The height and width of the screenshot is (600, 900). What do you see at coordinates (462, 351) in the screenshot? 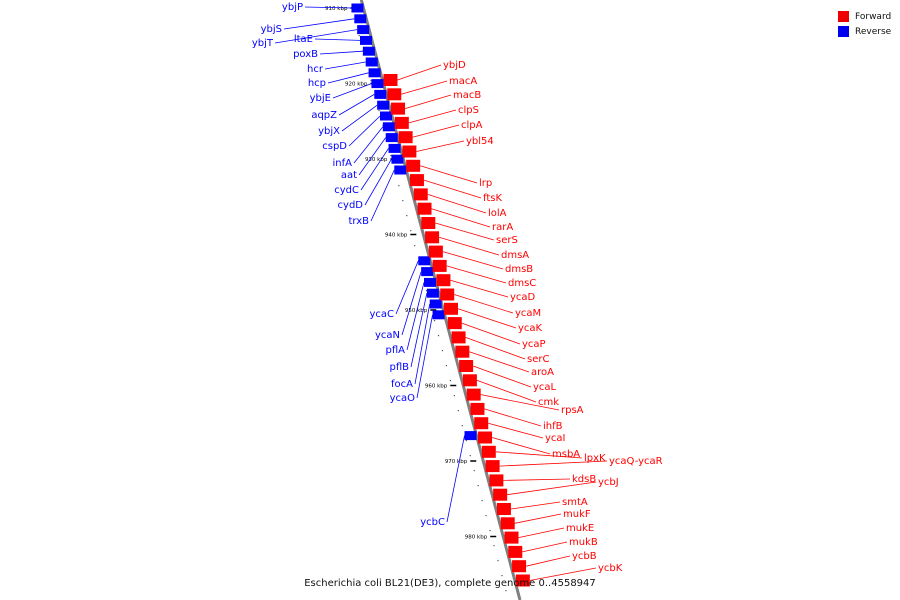
I see `gene-feature-aroa` at bounding box center [462, 351].